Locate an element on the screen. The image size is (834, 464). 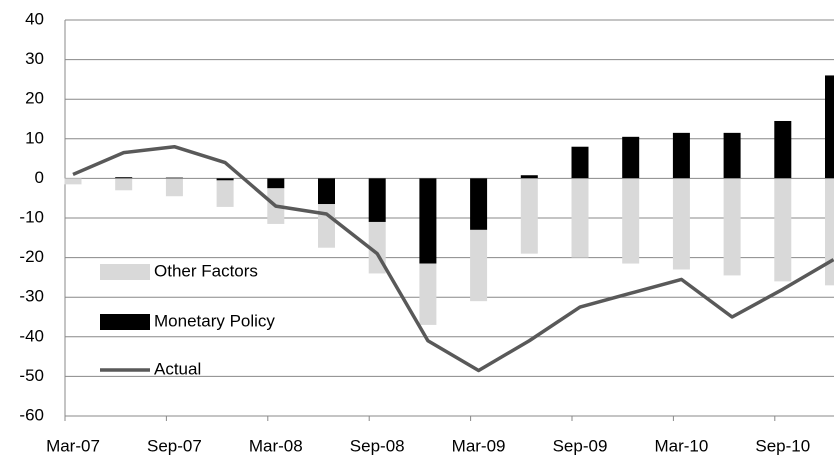
x-tick-label: Sep-07 is located at coordinates (174, 445).